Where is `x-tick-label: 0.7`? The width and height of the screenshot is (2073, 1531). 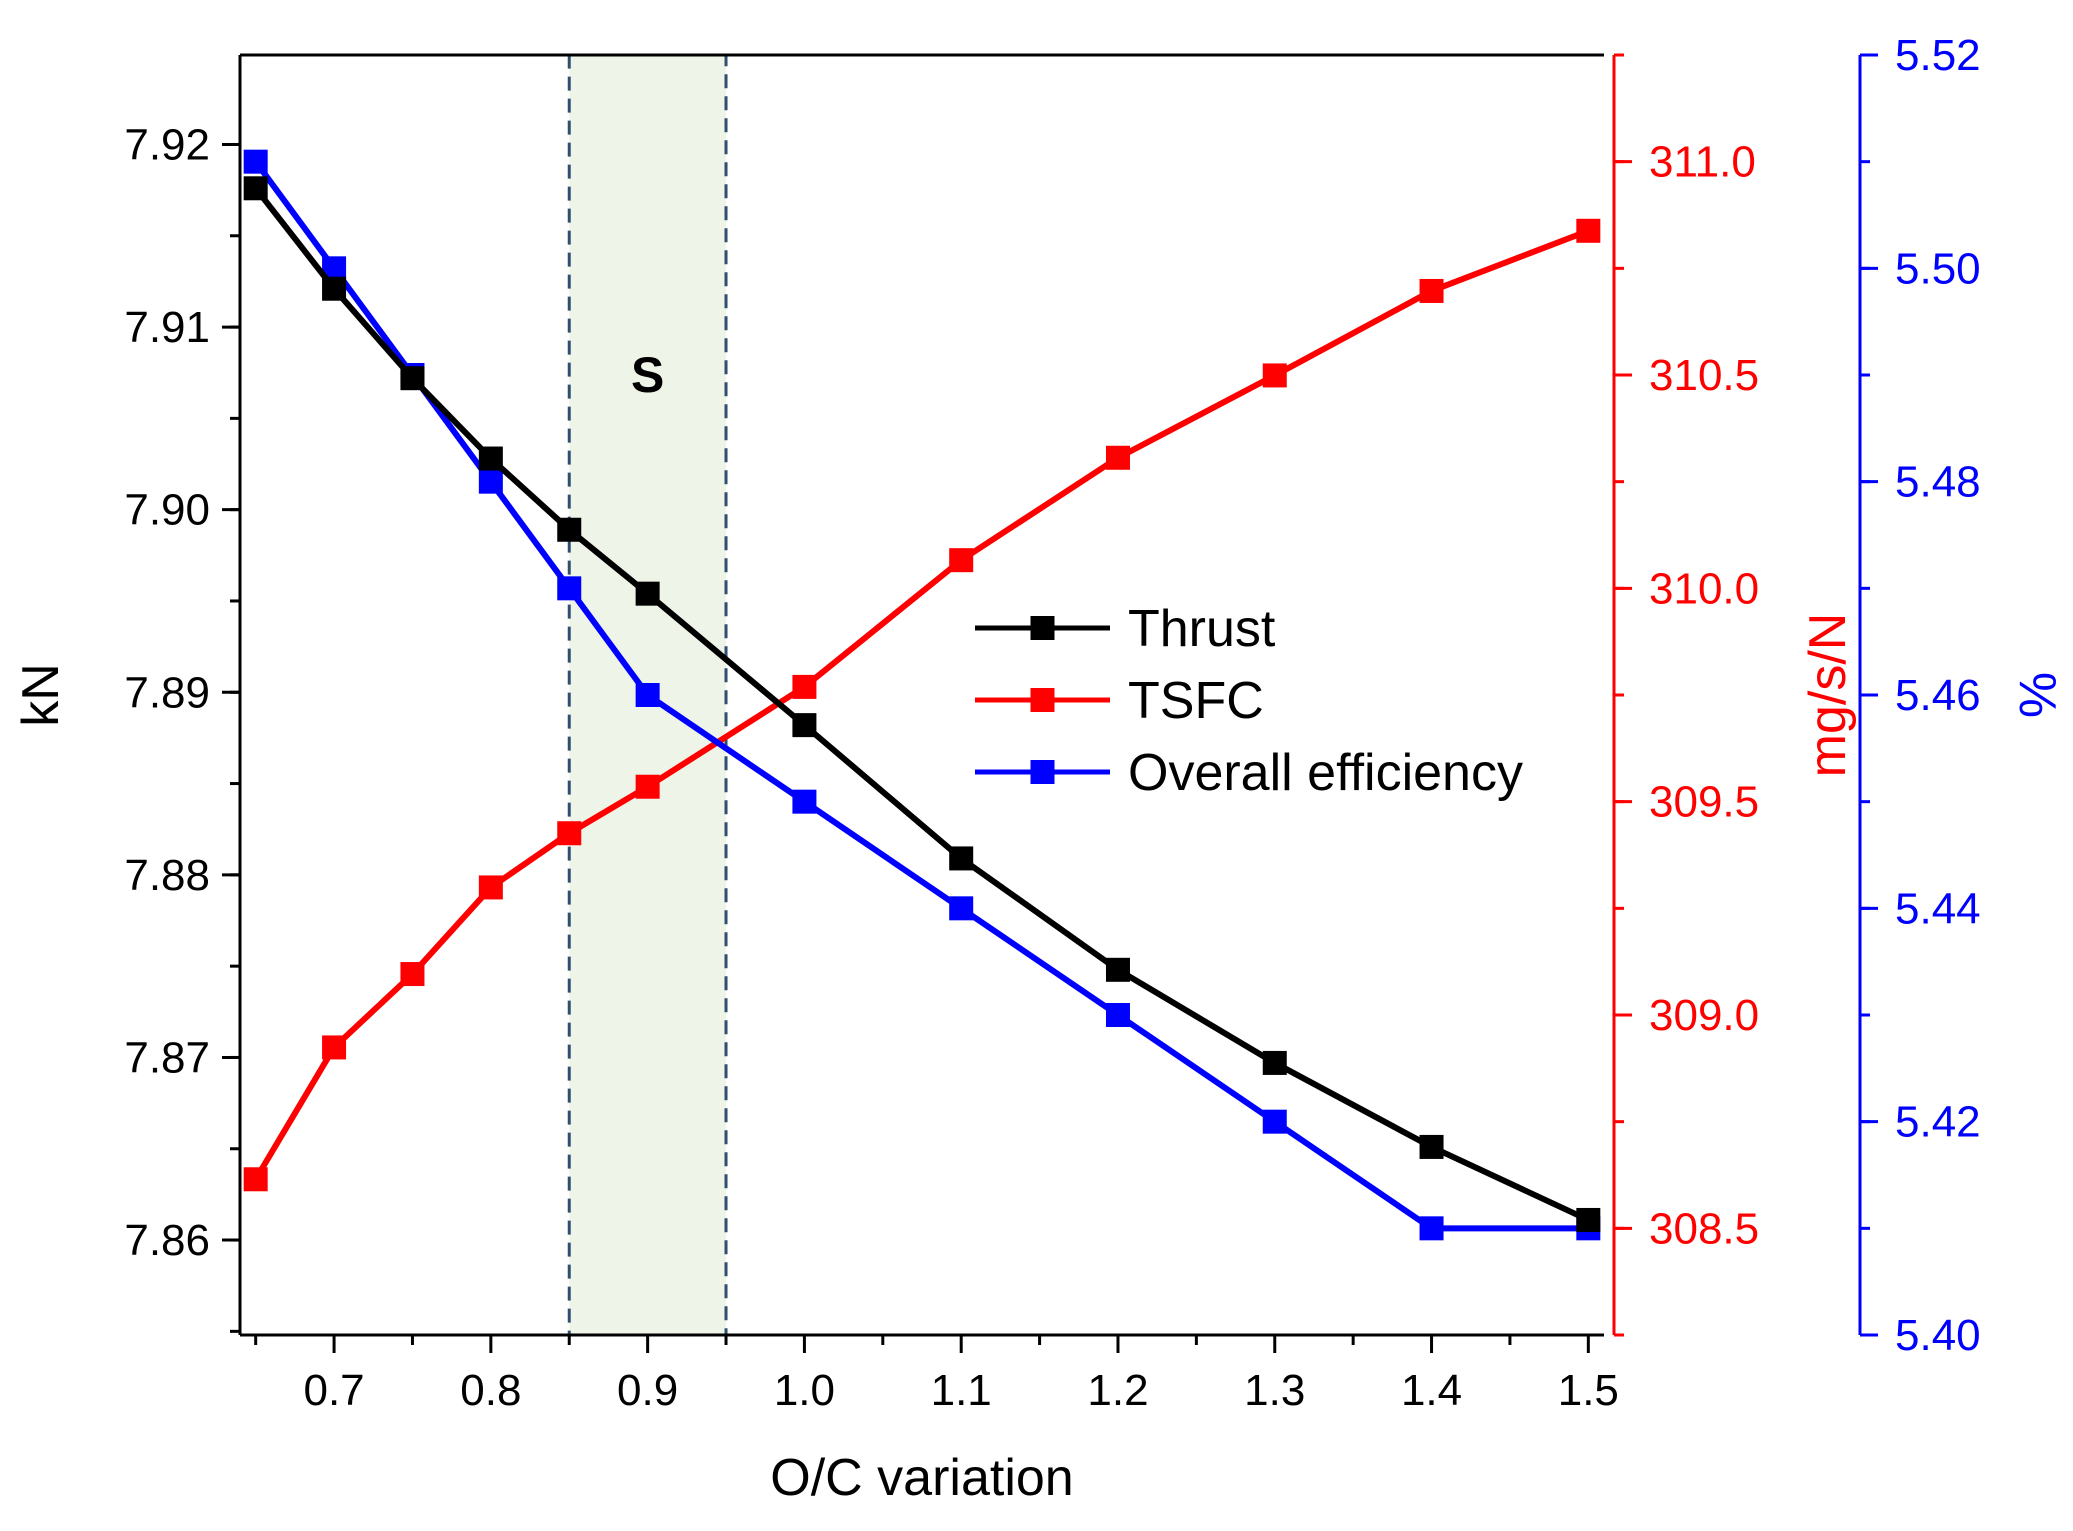 x-tick-label: 0.7 is located at coordinates (333, 1390).